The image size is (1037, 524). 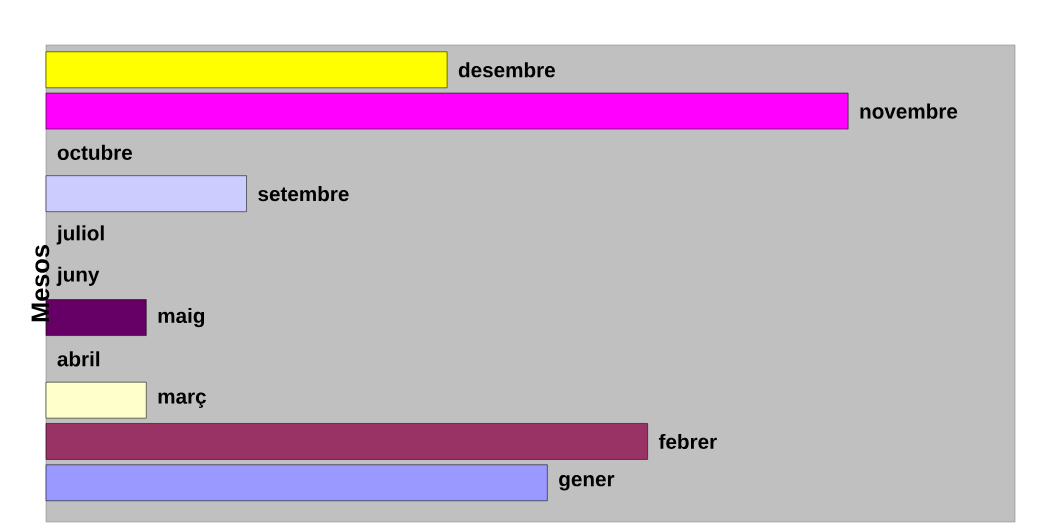 I want to click on y-tick-label: setembre, so click(x=303, y=194).